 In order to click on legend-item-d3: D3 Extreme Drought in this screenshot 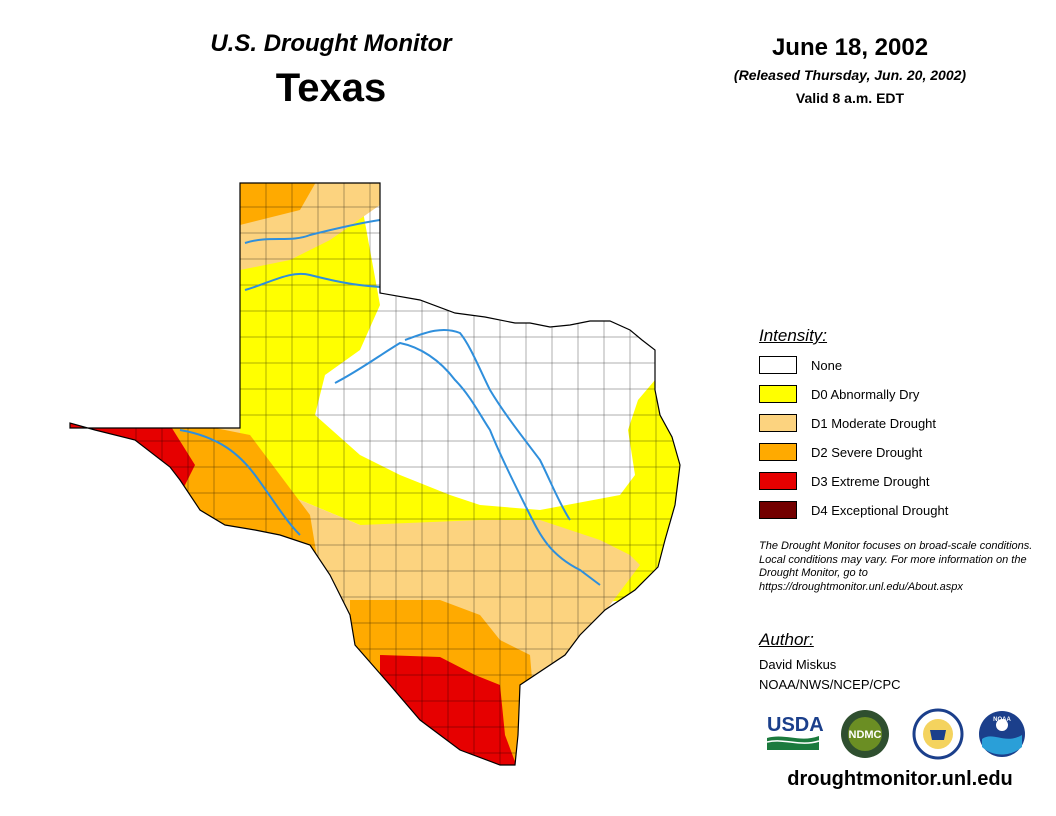, I will do `click(844, 481)`.